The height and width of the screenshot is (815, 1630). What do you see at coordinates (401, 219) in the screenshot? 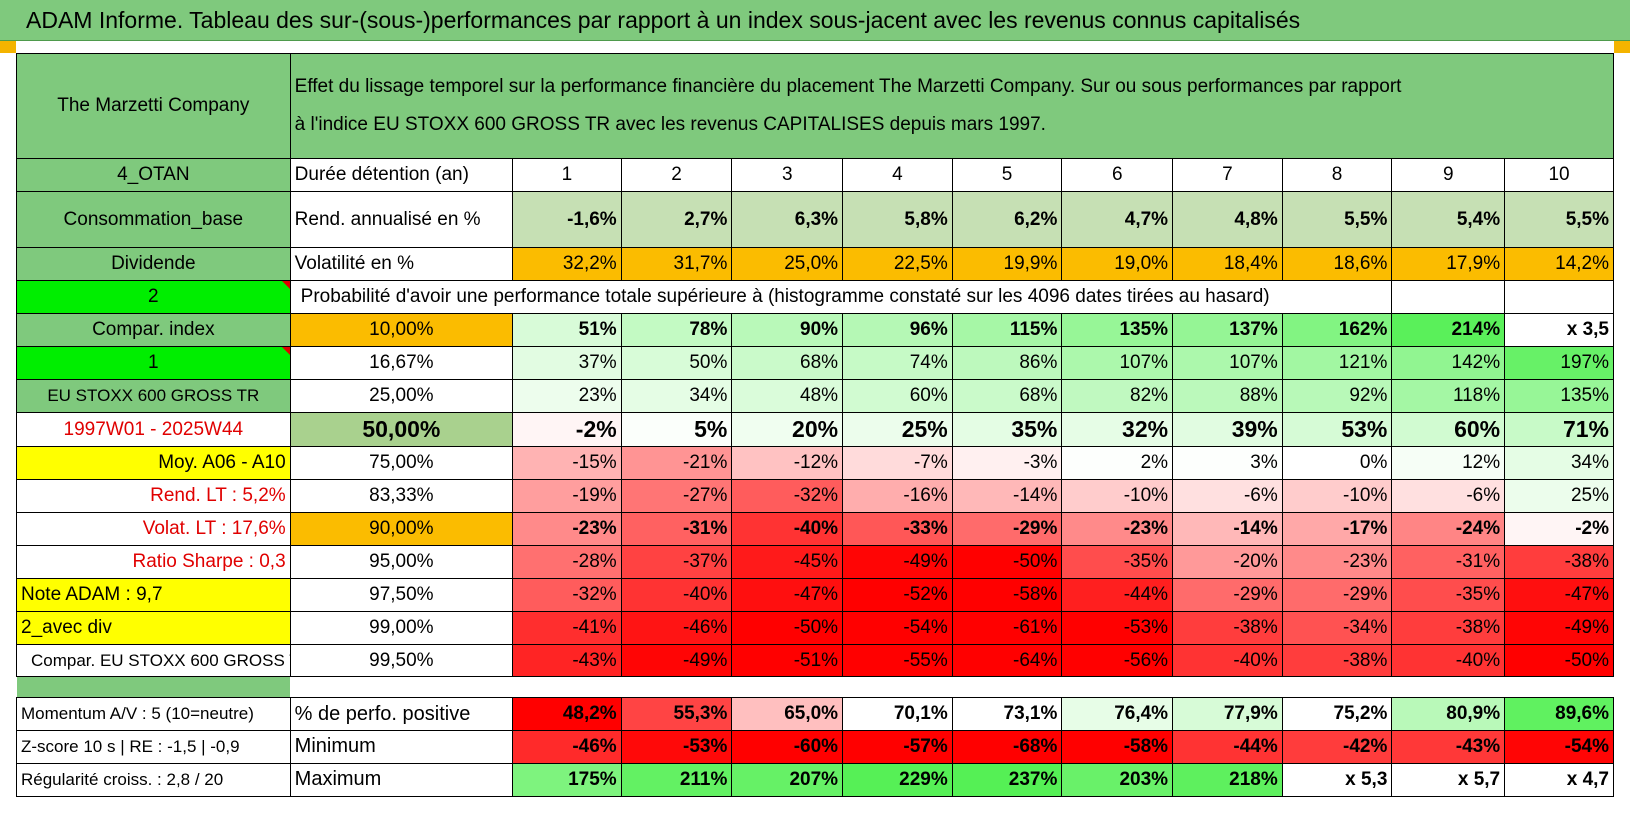
I see `label-return: Rend. annualisé en %` at bounding box center [401, 219].